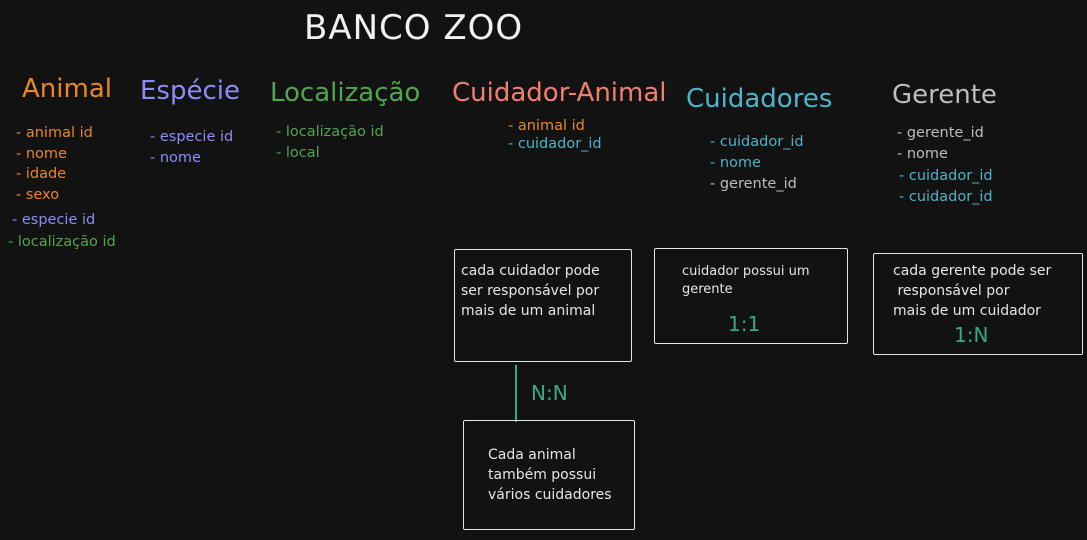 This screenshot has width=1087, height=540. I want to click on attr-animal-sexo: - sexo, so click(38, 195).